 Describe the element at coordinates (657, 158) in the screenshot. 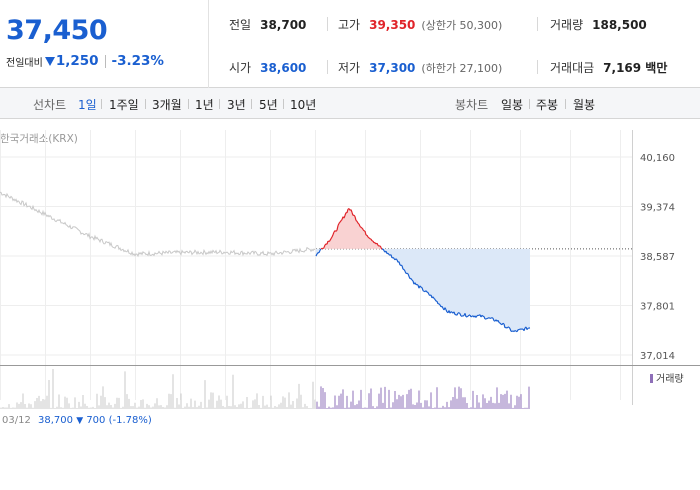

I see `y-tick-label: 40,160` at that location.